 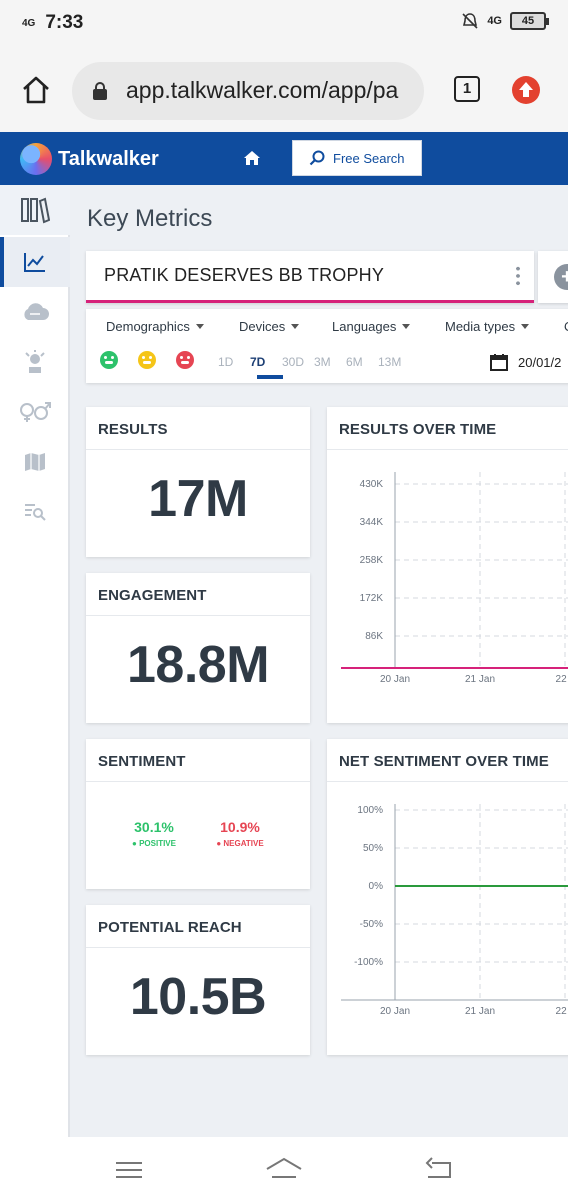 I want to click on map-icon, so click(x=35, y=462).